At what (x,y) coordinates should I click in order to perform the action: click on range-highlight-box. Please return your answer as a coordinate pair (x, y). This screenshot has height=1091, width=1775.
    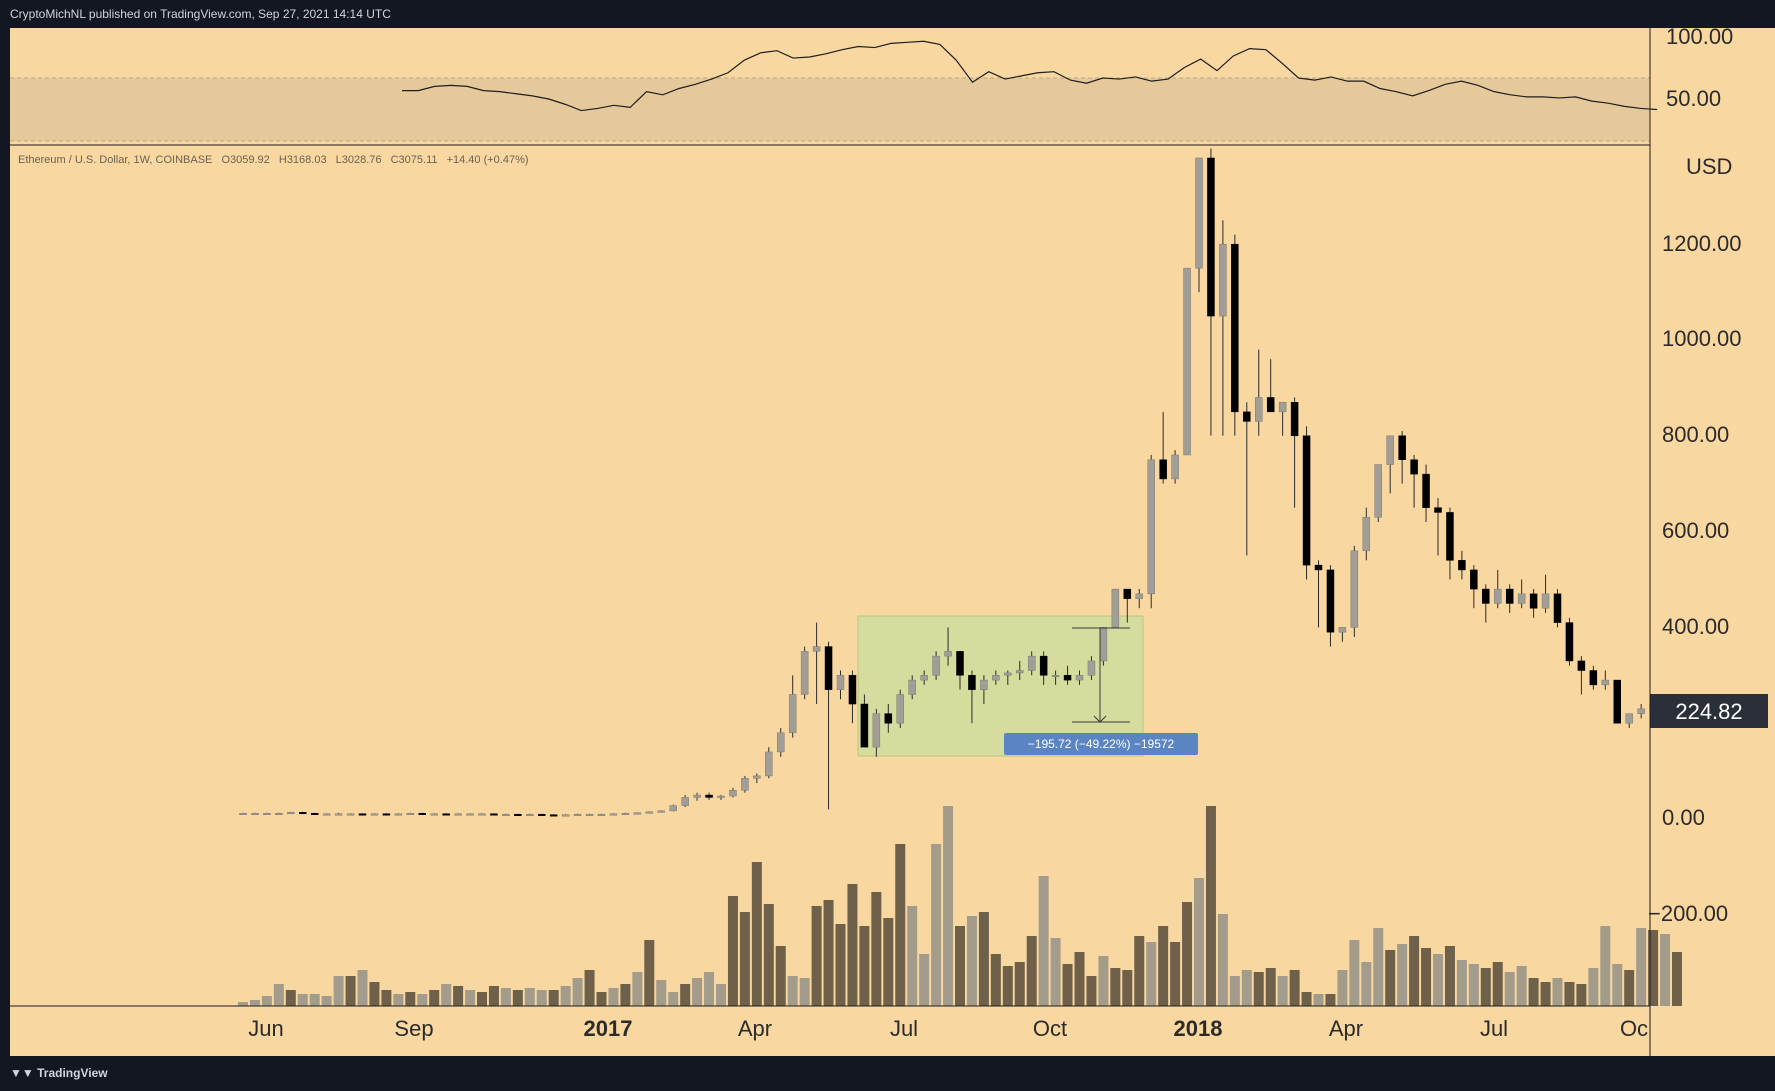
    Looking at the image, I should click on (1000, 686).